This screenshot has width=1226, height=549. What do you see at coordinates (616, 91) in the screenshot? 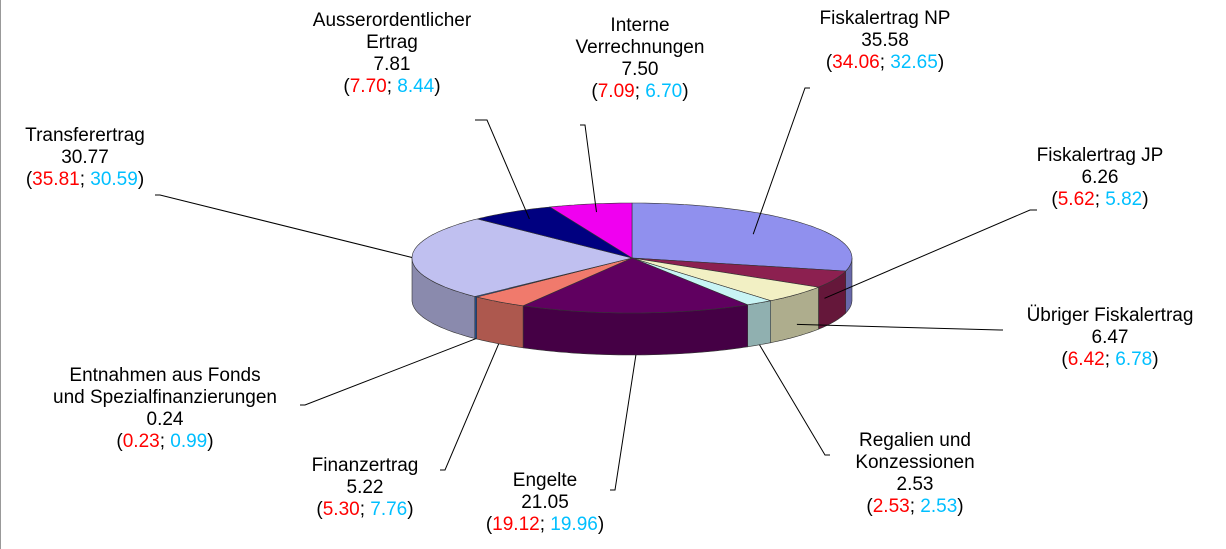
I see `compare-value: 7.09` at bounding box center [616, 91].